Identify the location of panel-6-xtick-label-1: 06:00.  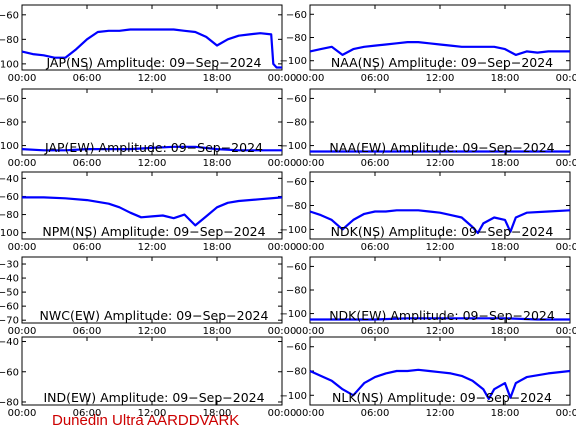
(87, 331).